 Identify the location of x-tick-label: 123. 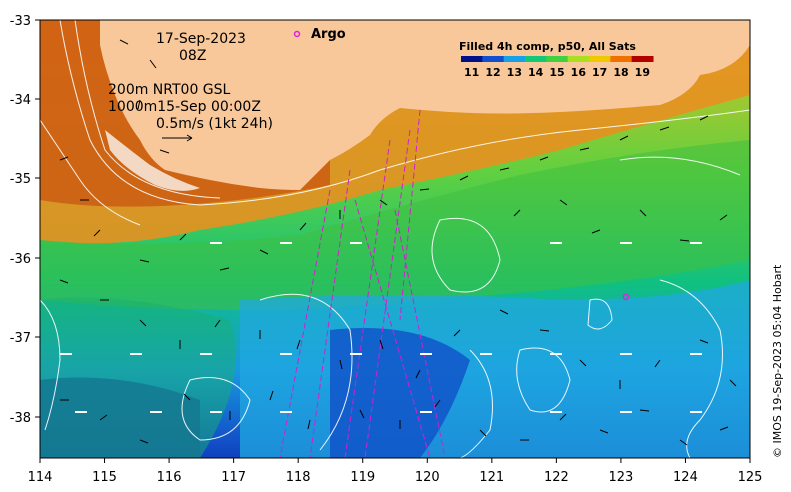
(620, 477).